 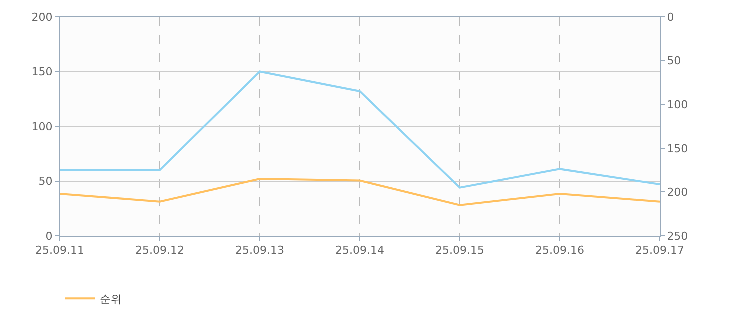 I want to click on x-tick-label: 25.09.15, so click(x=460, y=251).